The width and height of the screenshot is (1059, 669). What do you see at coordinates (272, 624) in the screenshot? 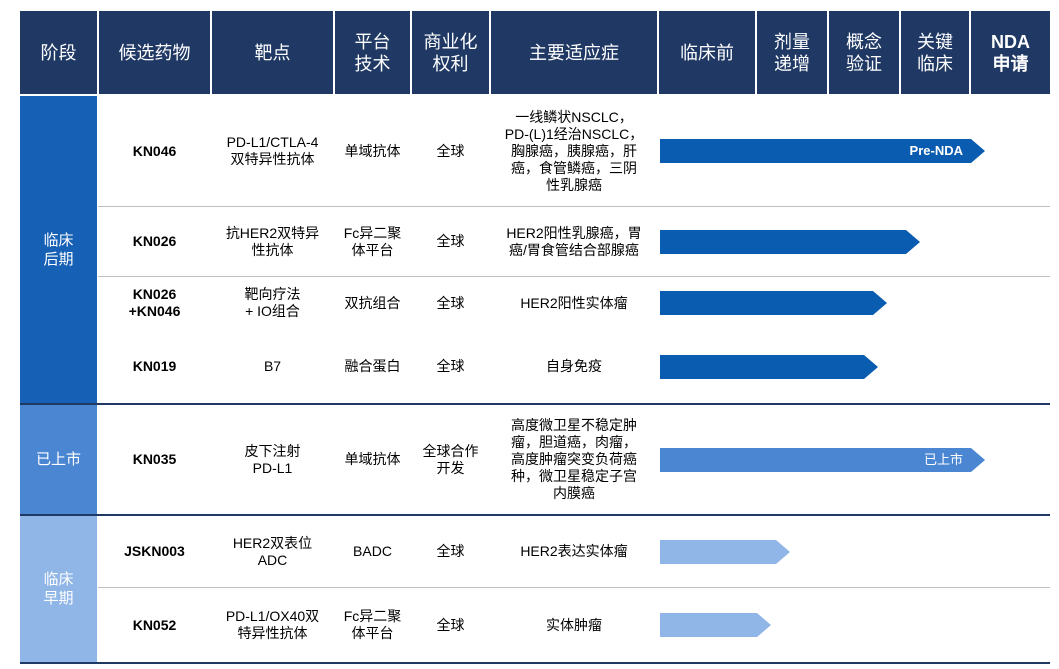
I see `target-cell: PD-L1/OX40双 特异性抗体` at bounding box center [272, 624].